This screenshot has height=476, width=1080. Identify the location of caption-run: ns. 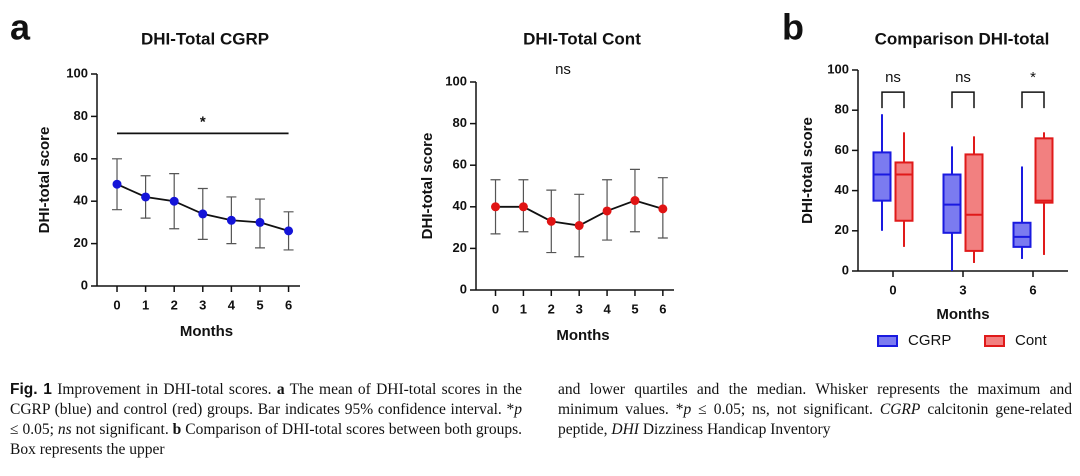
(64, 429).